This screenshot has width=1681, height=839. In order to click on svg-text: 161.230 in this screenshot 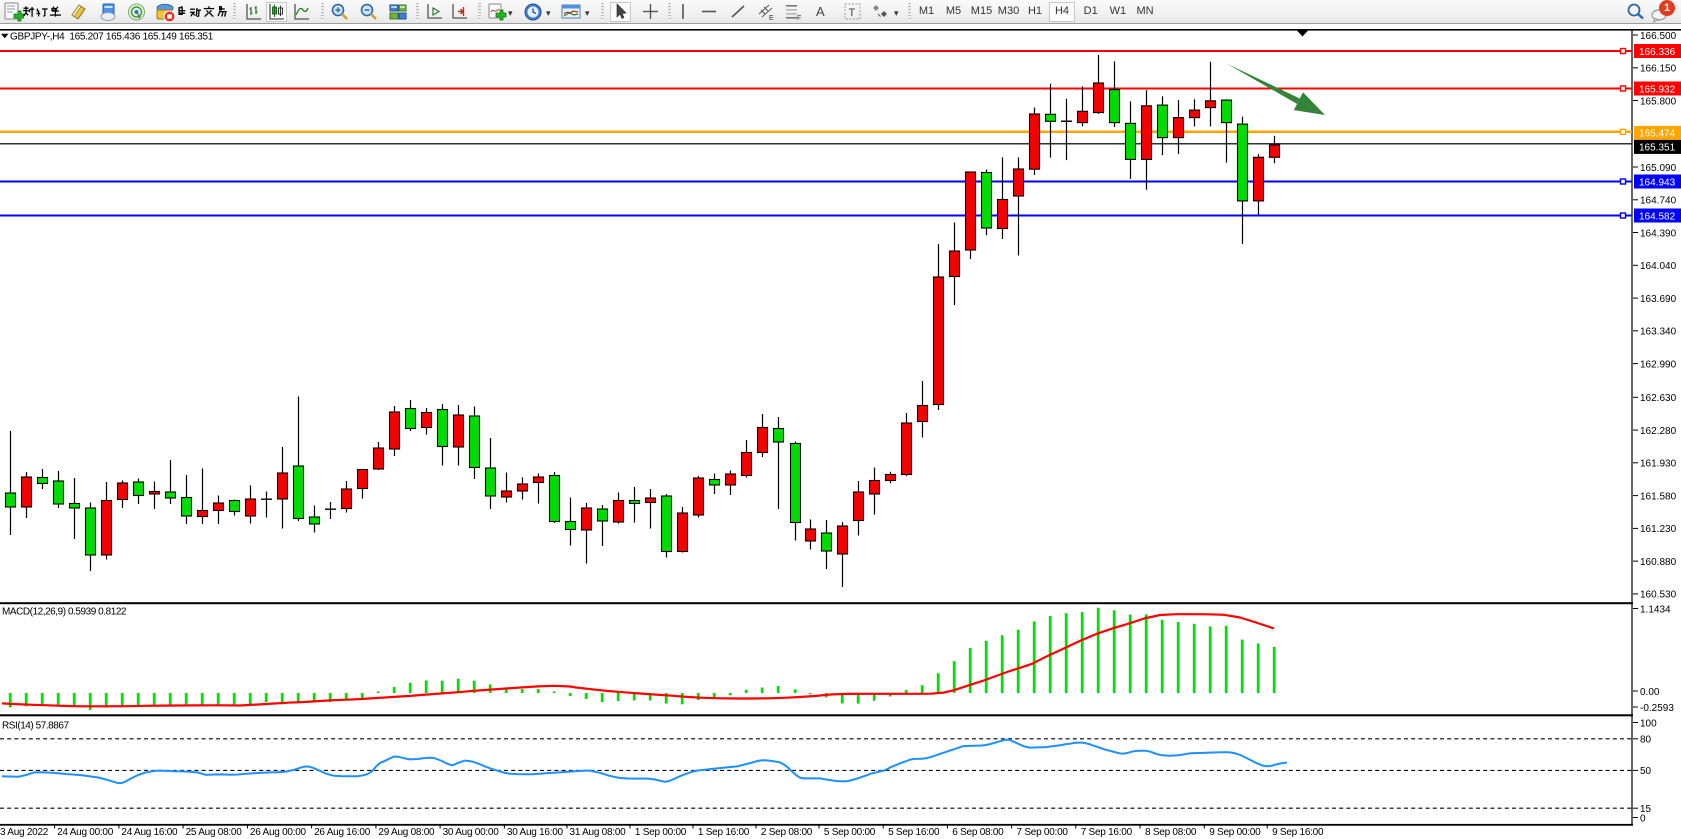, I will do `click(1658, 529)`.